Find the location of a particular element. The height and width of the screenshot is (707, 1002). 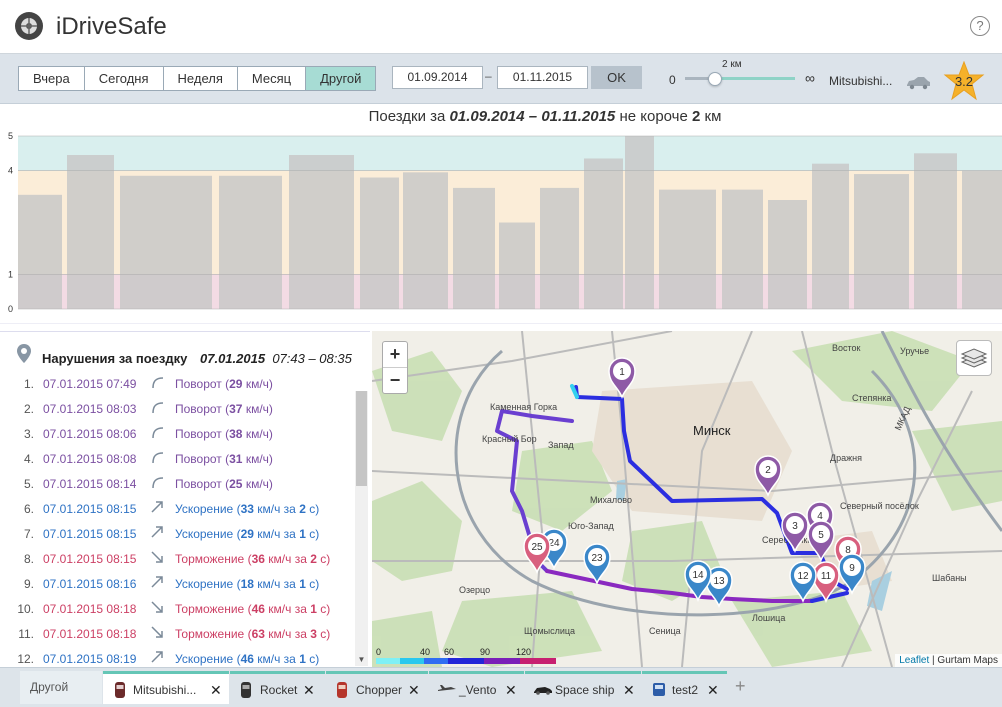

period-button-custom: Другой is located at coordinates (341, 78).